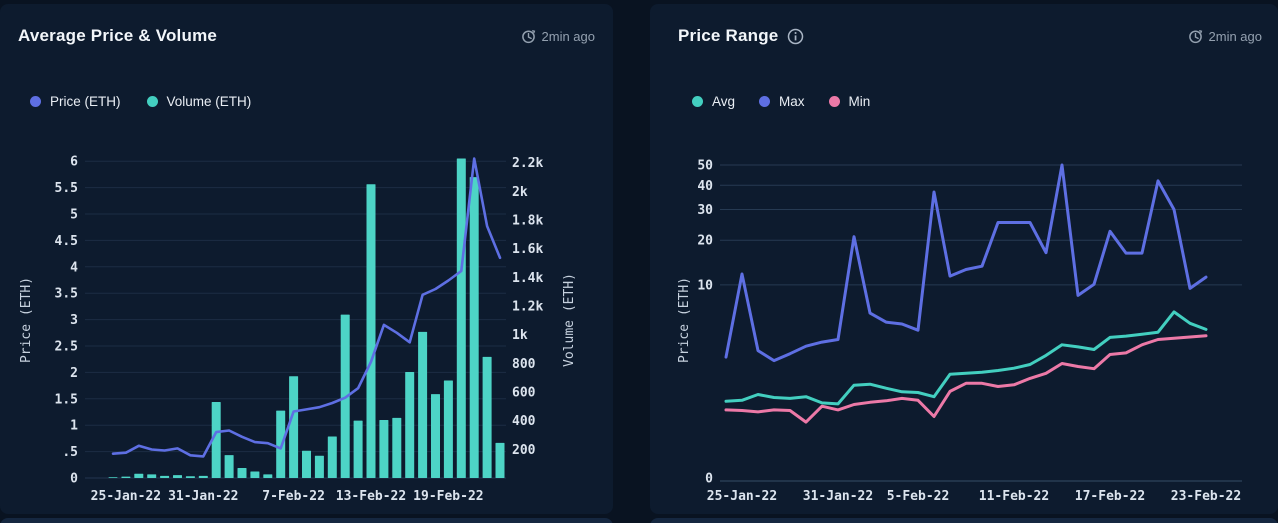 The width and height of the screenshot is (1278, 523). I want to click on volume-axis-tick: 600, so click(524, 393).